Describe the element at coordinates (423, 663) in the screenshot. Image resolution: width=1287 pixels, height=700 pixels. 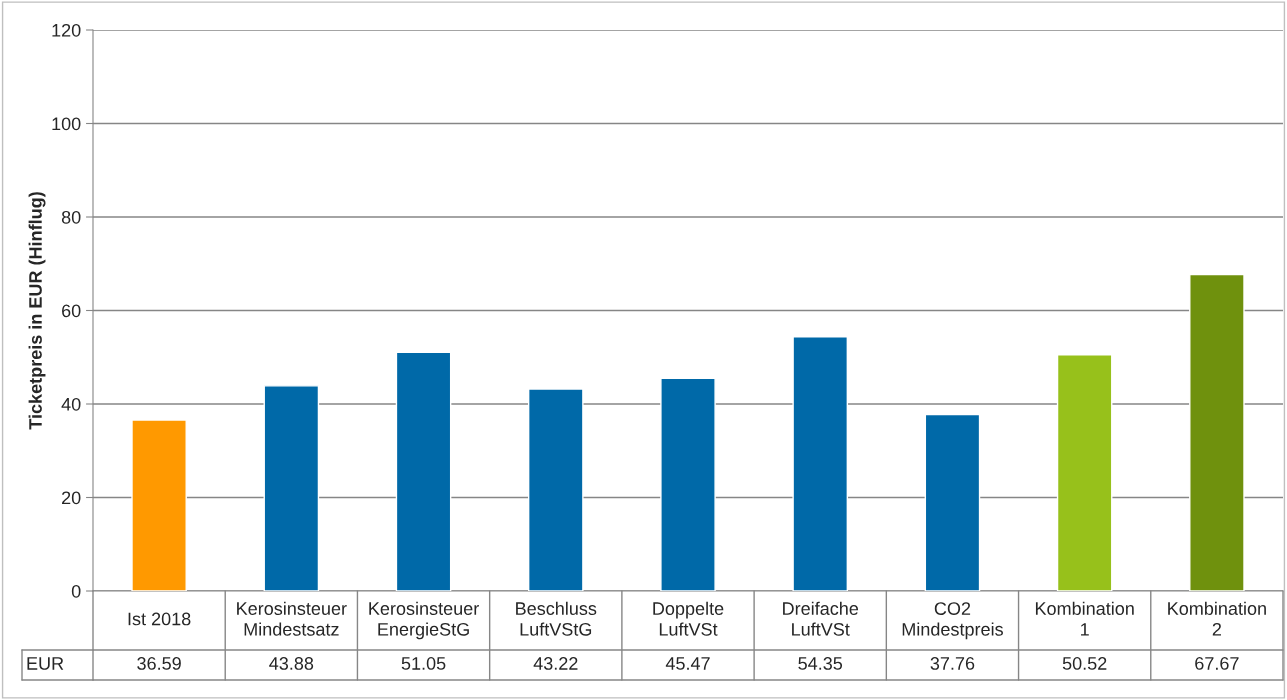
I see `data-label: 51.05` at that location.